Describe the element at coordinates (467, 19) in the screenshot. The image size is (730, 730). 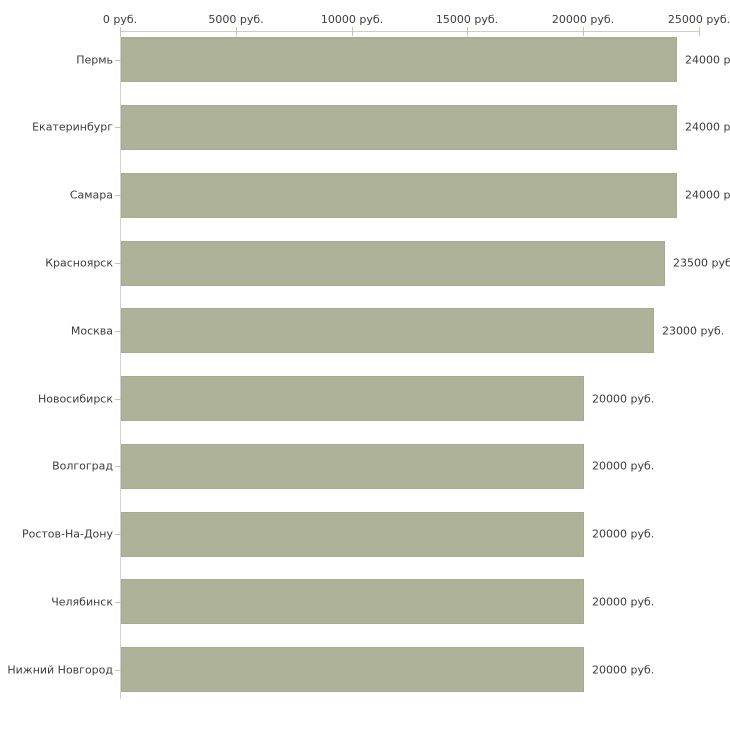
I see `x-axis-tick-label: 15000 руб.` at that location.